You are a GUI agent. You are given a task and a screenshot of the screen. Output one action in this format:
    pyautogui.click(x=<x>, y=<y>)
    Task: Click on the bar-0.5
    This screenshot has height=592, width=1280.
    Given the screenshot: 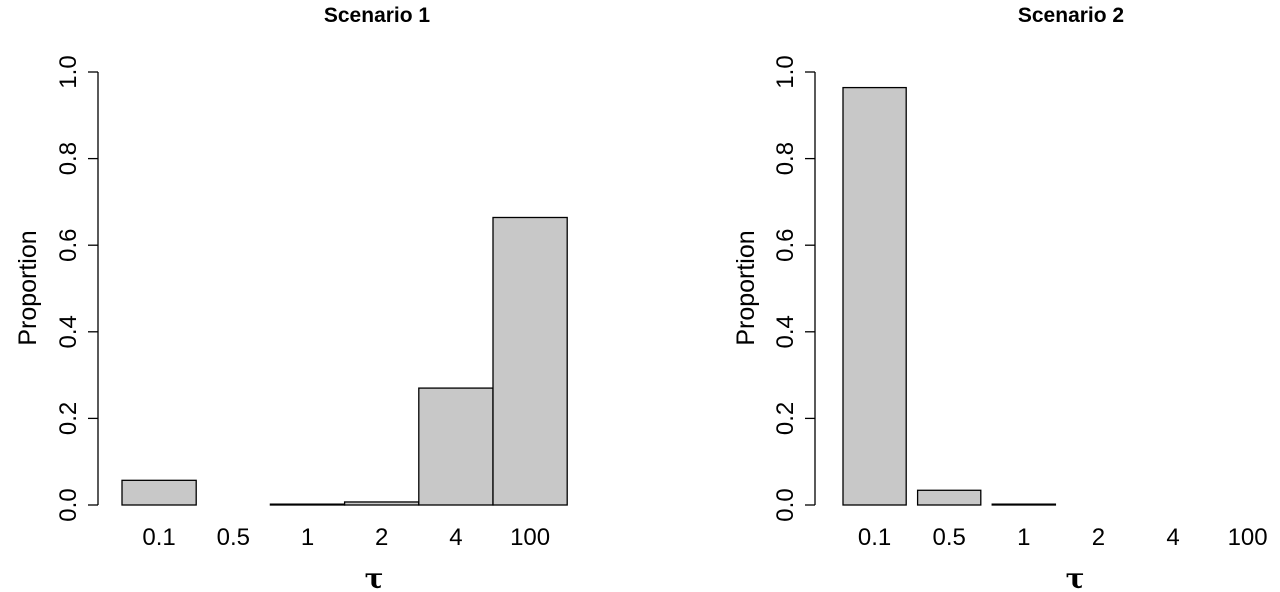 What is the action you would take?
    pyautogui.click(x=949, y=497)
    